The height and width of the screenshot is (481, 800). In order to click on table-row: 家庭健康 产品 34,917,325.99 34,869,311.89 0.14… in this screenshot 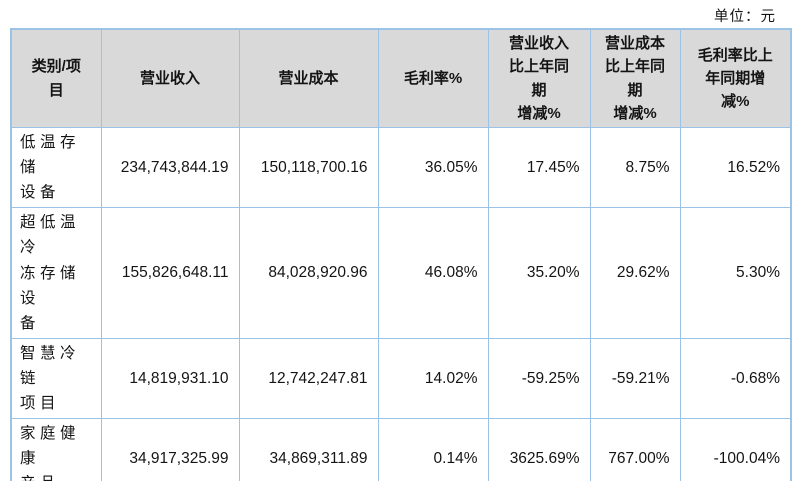, I will do `click(401, 449)`.